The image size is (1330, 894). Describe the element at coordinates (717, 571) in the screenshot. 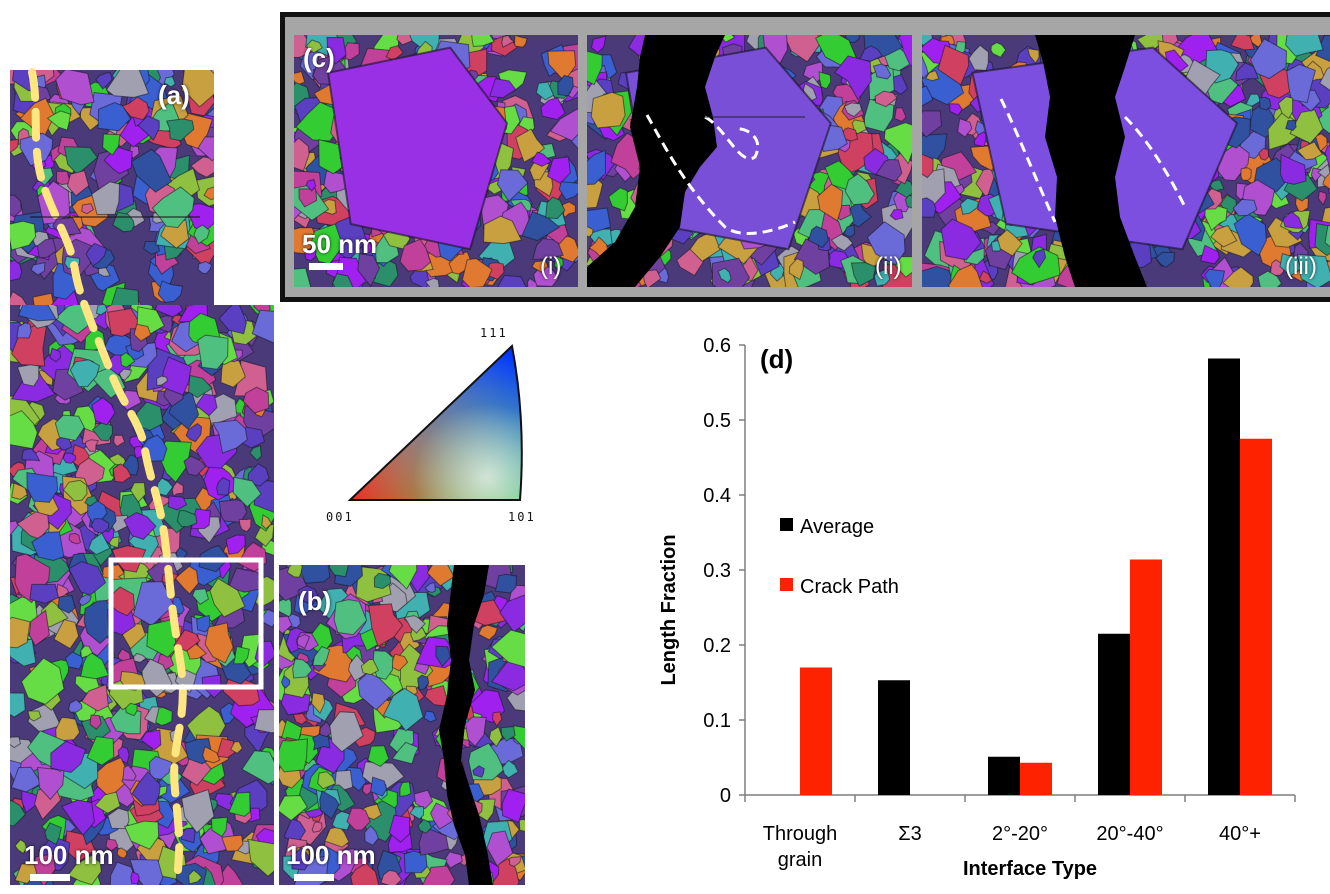

I see `y-tick-label: 0.3` at that location.